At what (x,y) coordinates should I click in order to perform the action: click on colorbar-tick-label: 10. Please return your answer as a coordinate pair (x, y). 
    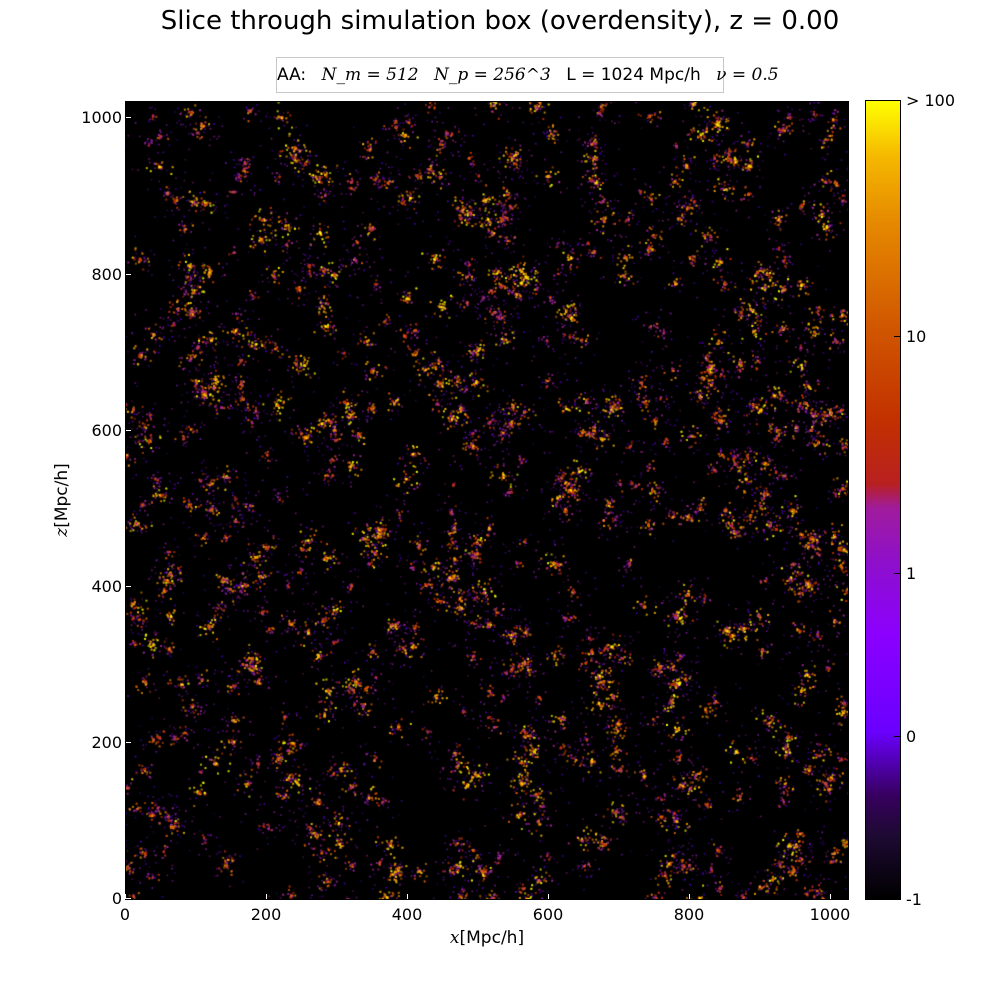
    Looking at the image, I should click on (916, 336).